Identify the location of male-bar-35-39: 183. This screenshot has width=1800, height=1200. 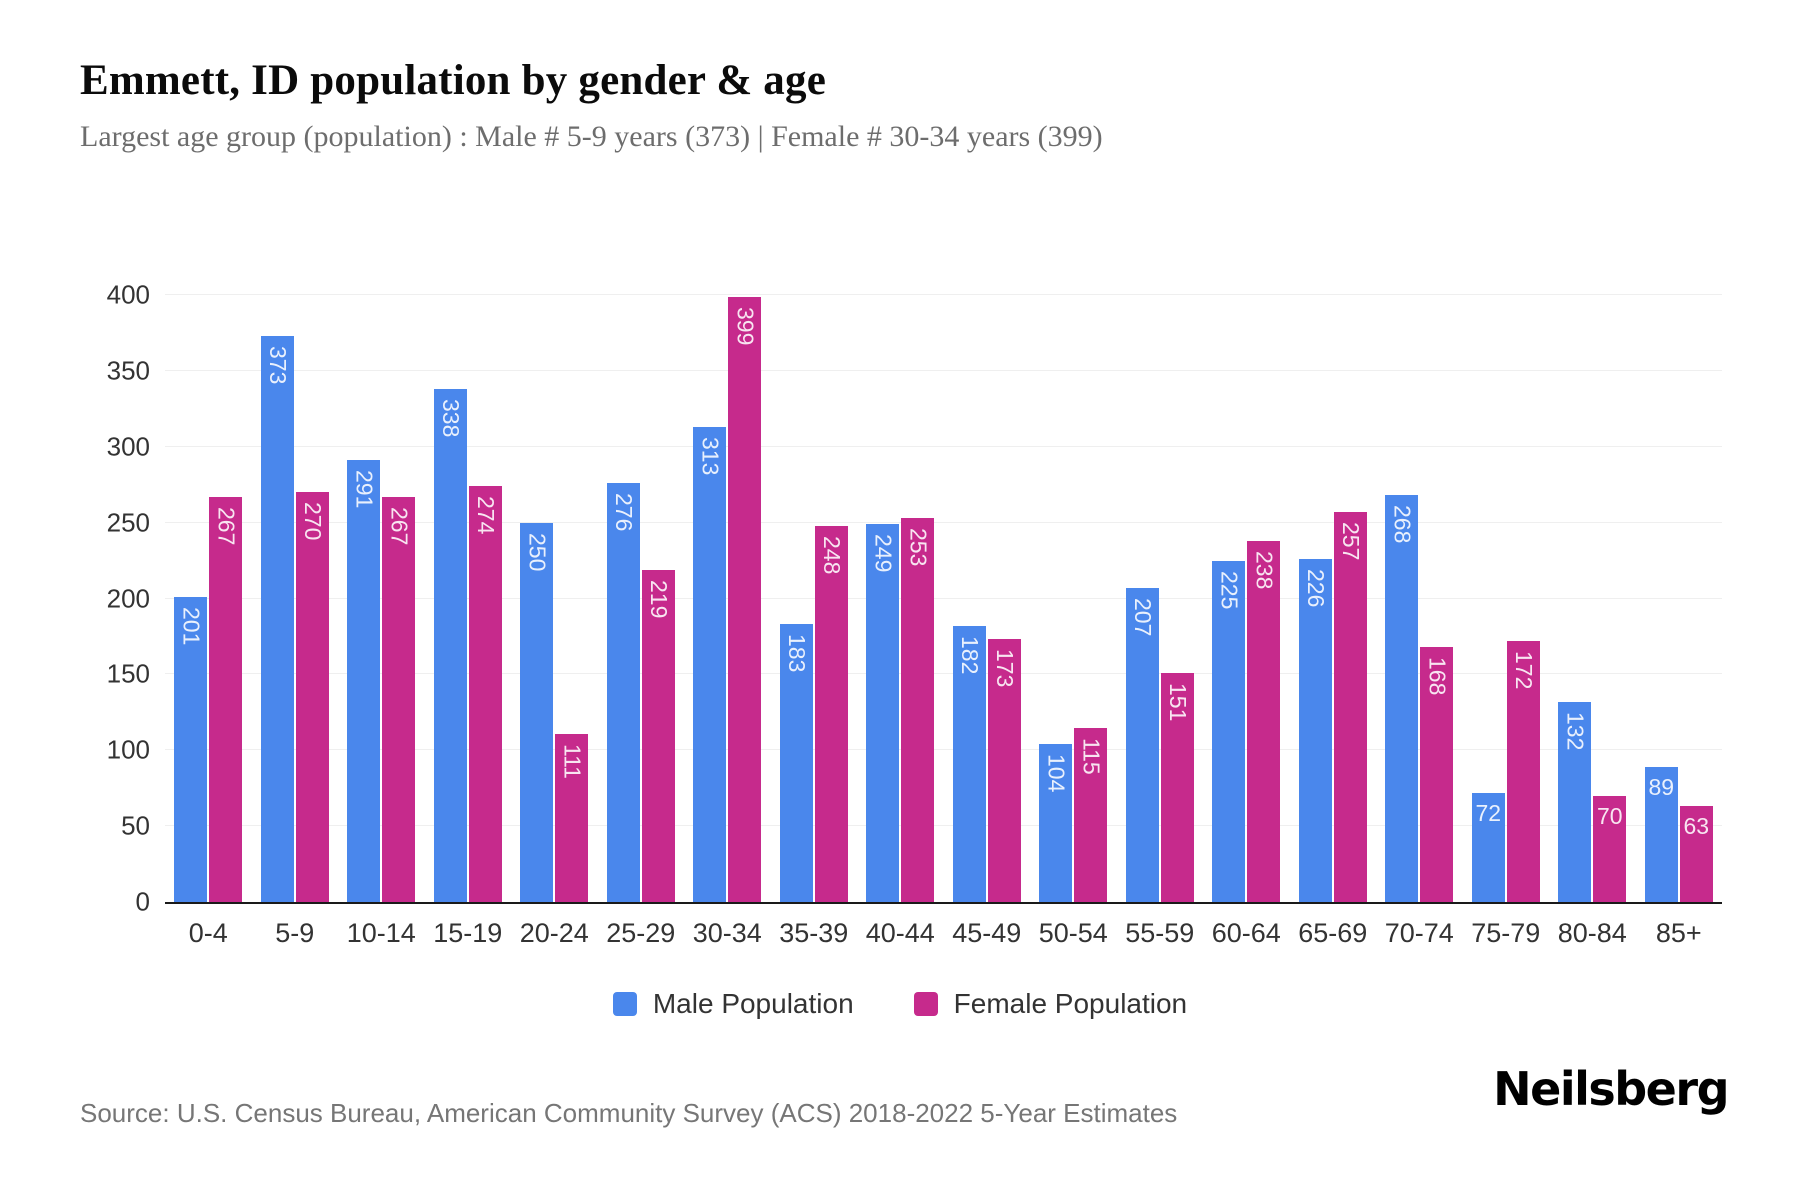
(796, 763).